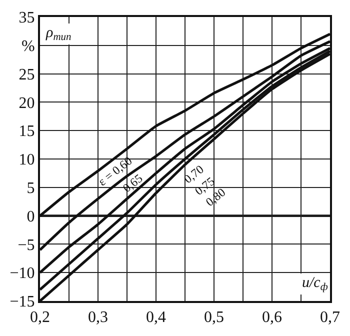 Image resolution: width=350 pixels, height=336 pixels. I want to click on annotation: 0,65, so click(133, 183).